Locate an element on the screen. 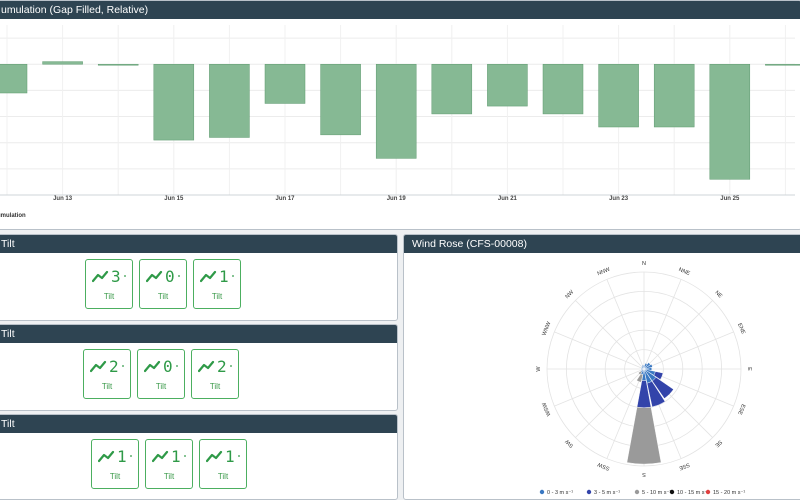 This screenshot has width=800, height=500. legend-item: 0 - 3 m s⁻¹ is located at coordinates (556, 492).